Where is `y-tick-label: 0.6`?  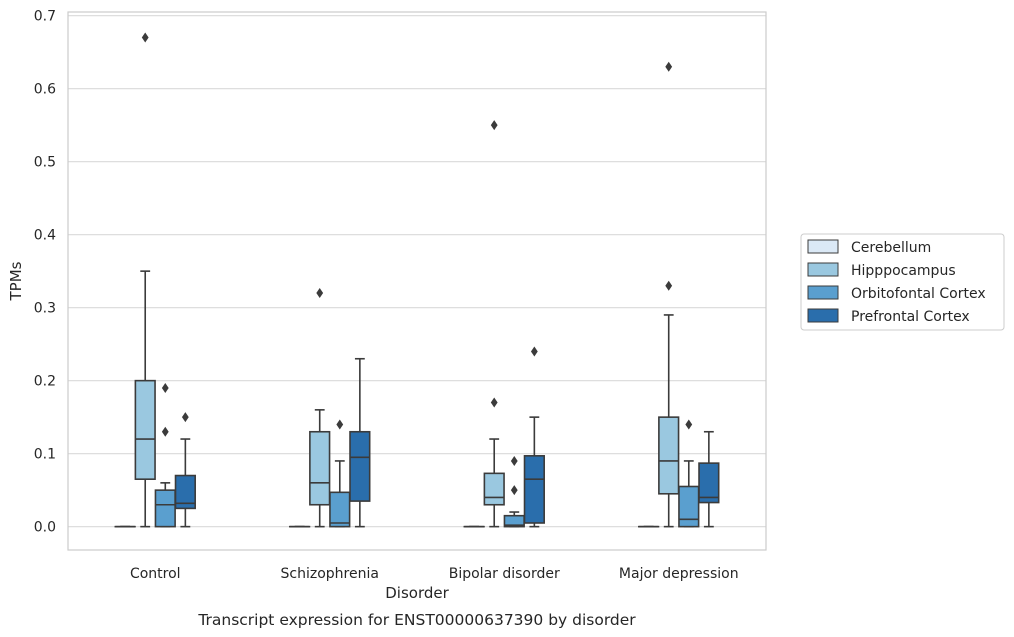 y-tick-label: 0.6 is located at coordinates (45, 90).